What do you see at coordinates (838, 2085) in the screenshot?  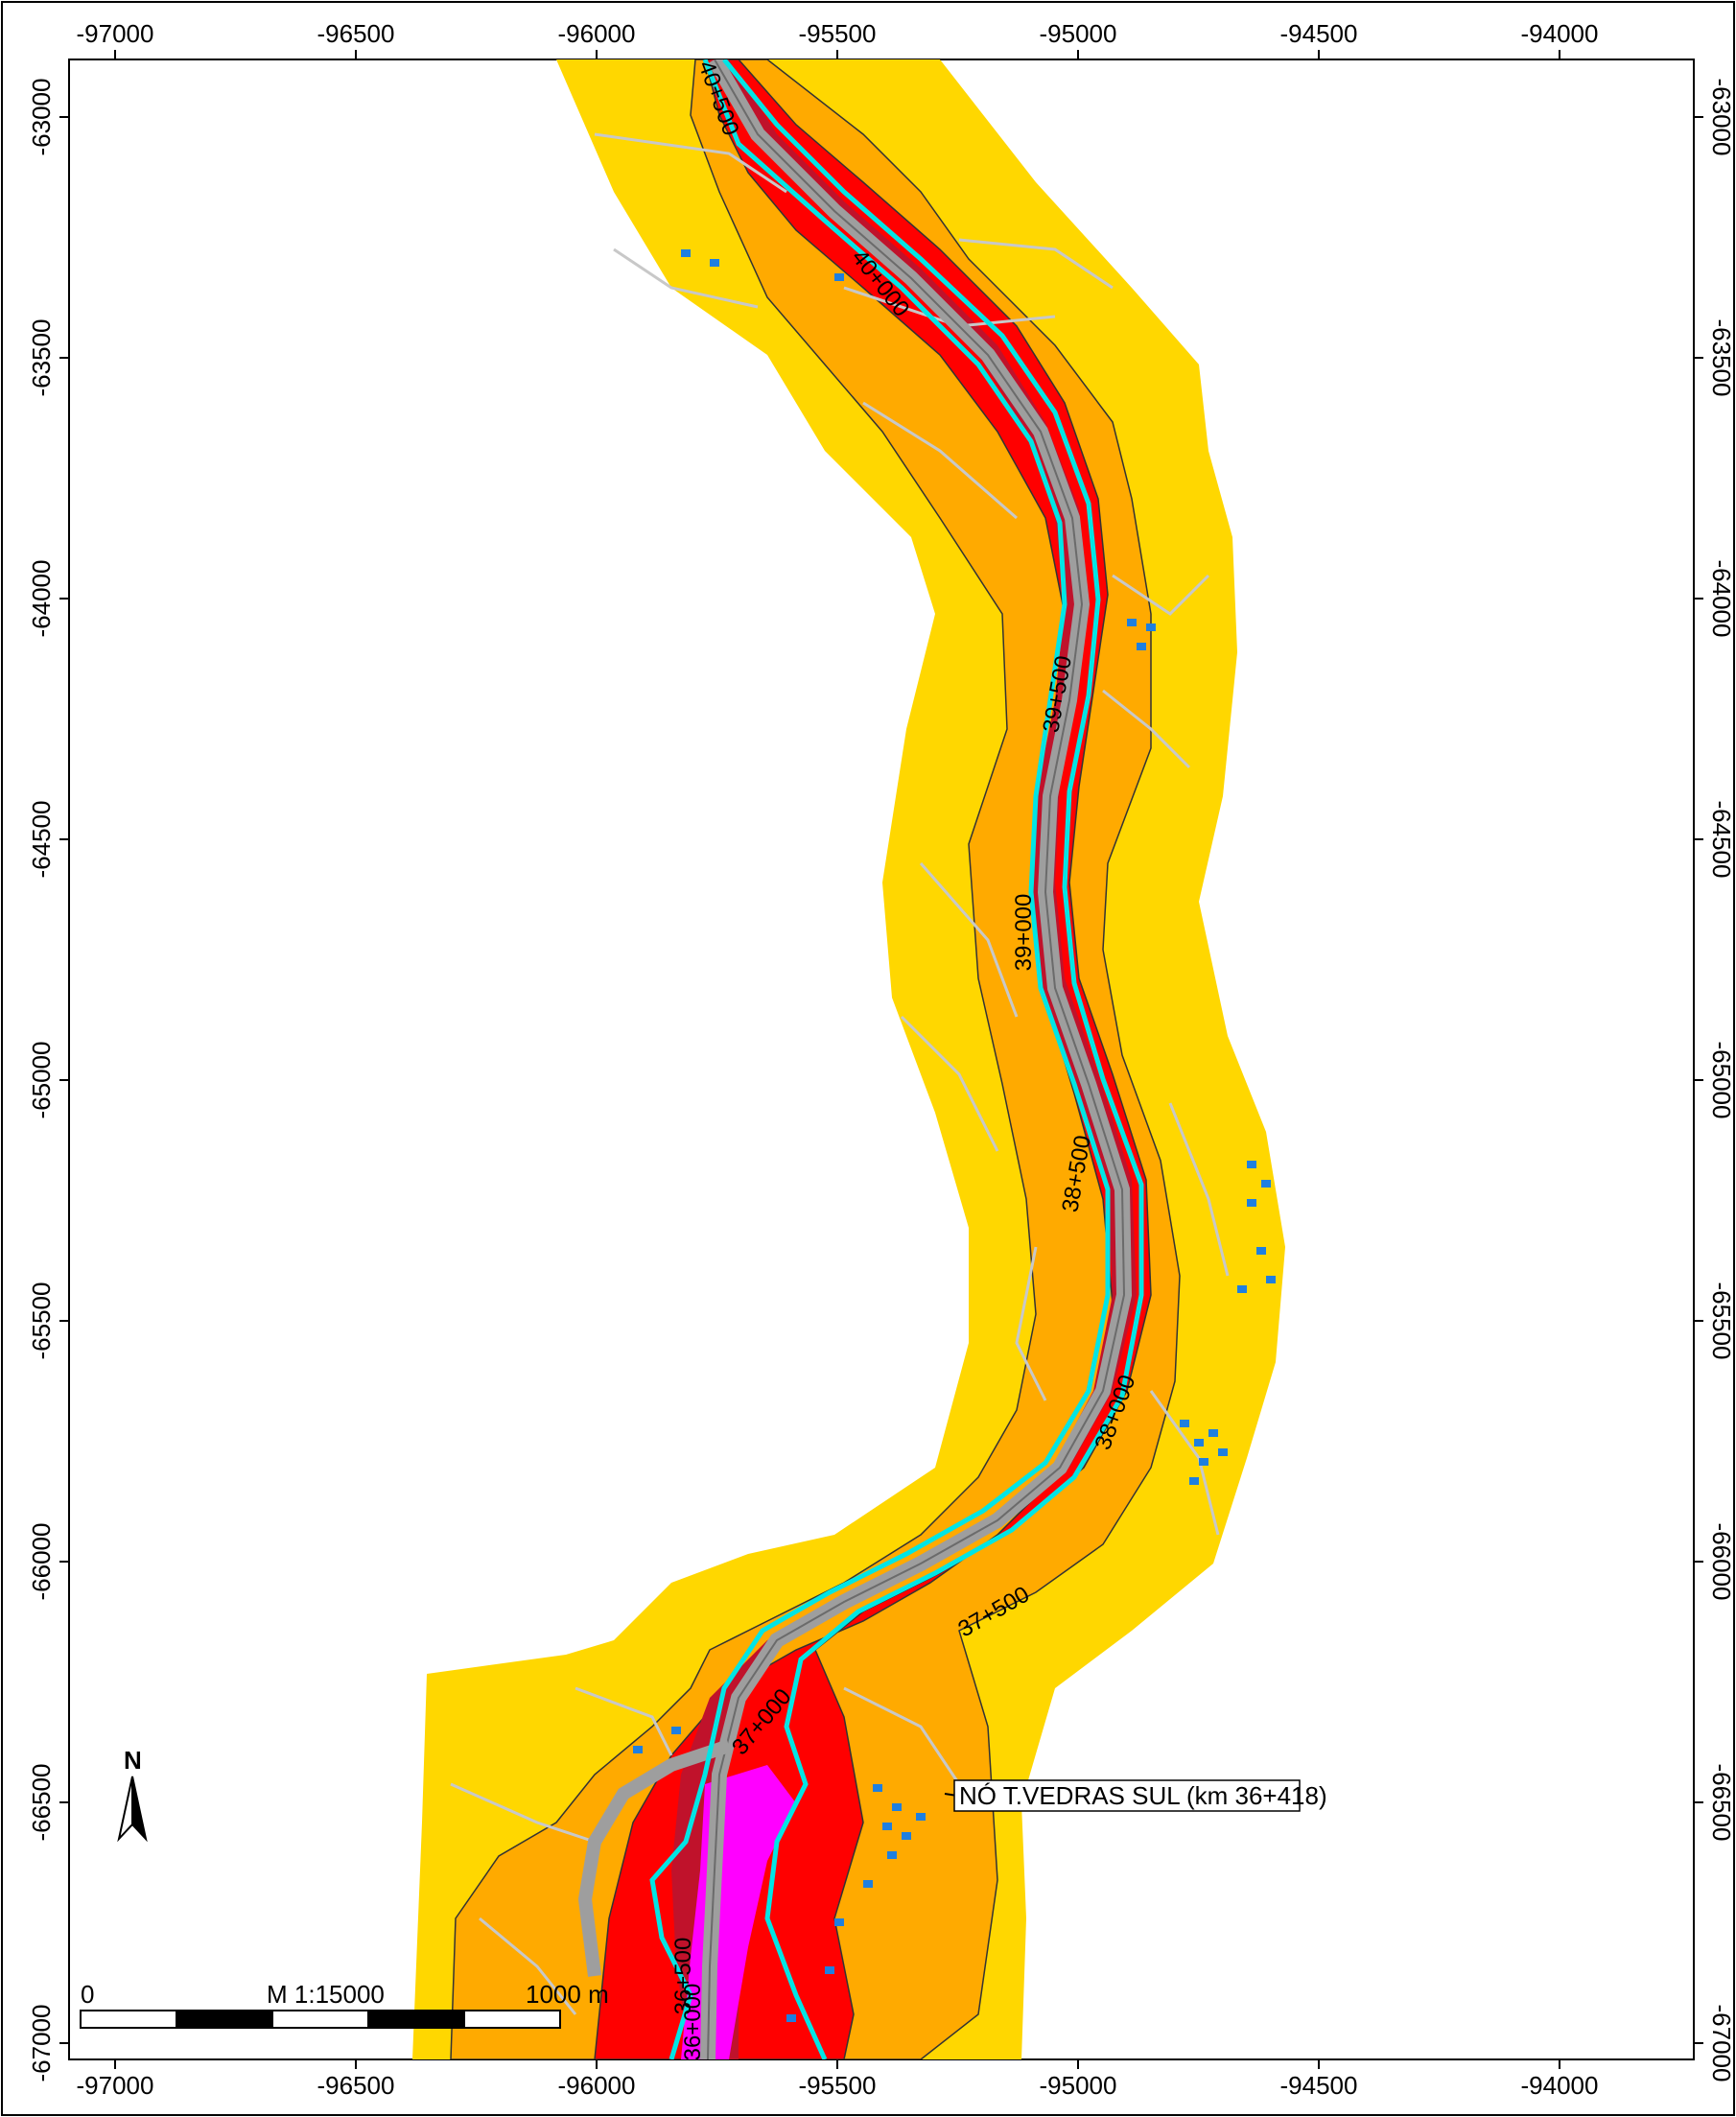 I see `x-tick-bottom-label: -95500` at bounding box center [838, 2085].